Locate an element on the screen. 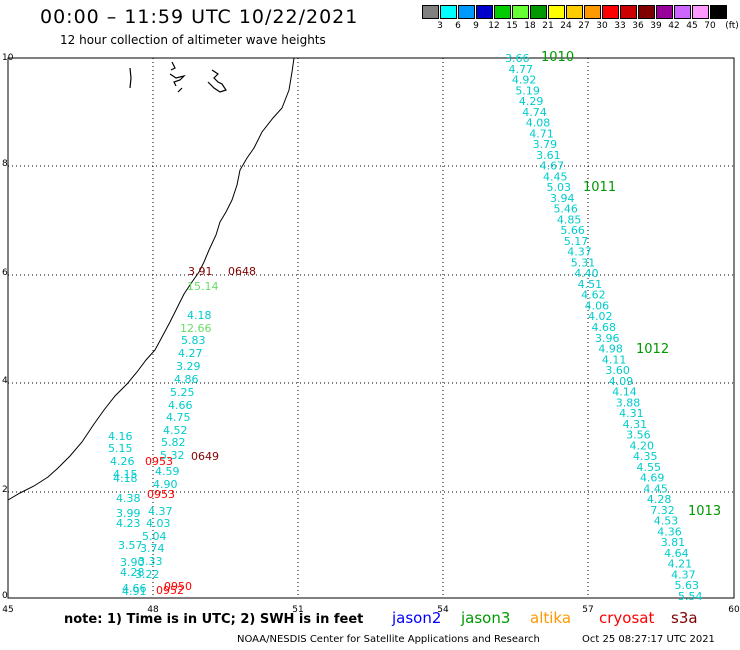 This screenshot has height=650, width=740. legend-tick: 9 is located at coordinates (476, 26).